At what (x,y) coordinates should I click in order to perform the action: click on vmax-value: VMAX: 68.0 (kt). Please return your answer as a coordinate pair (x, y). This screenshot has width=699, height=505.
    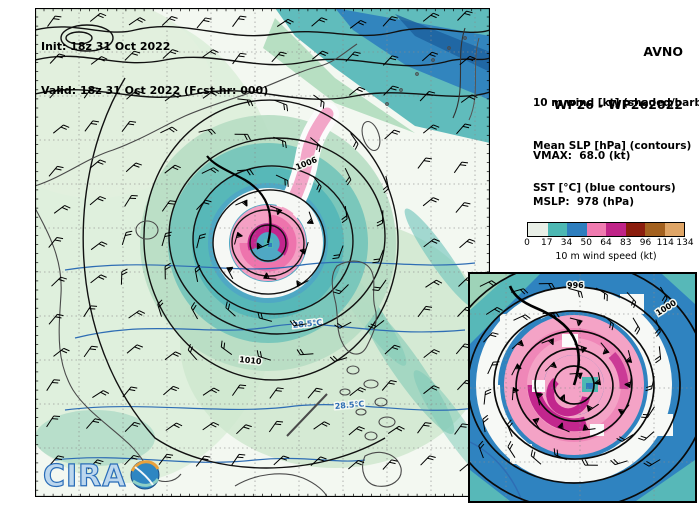
    Looking at the image, I should click on (582, 156).